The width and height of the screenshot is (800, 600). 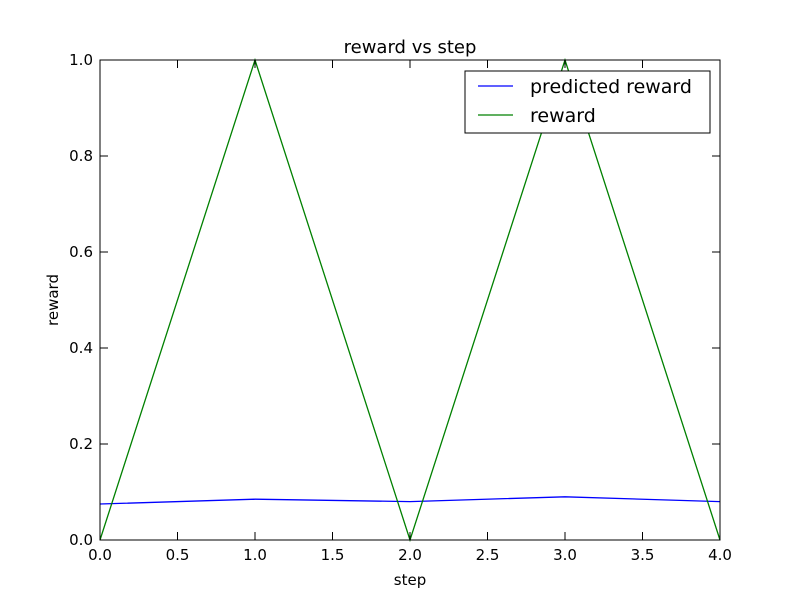 What do you see at coordinates (410, 555) in the screenshot?
I see `x-tick-label: 2.0` at bounding box center [410, 555].